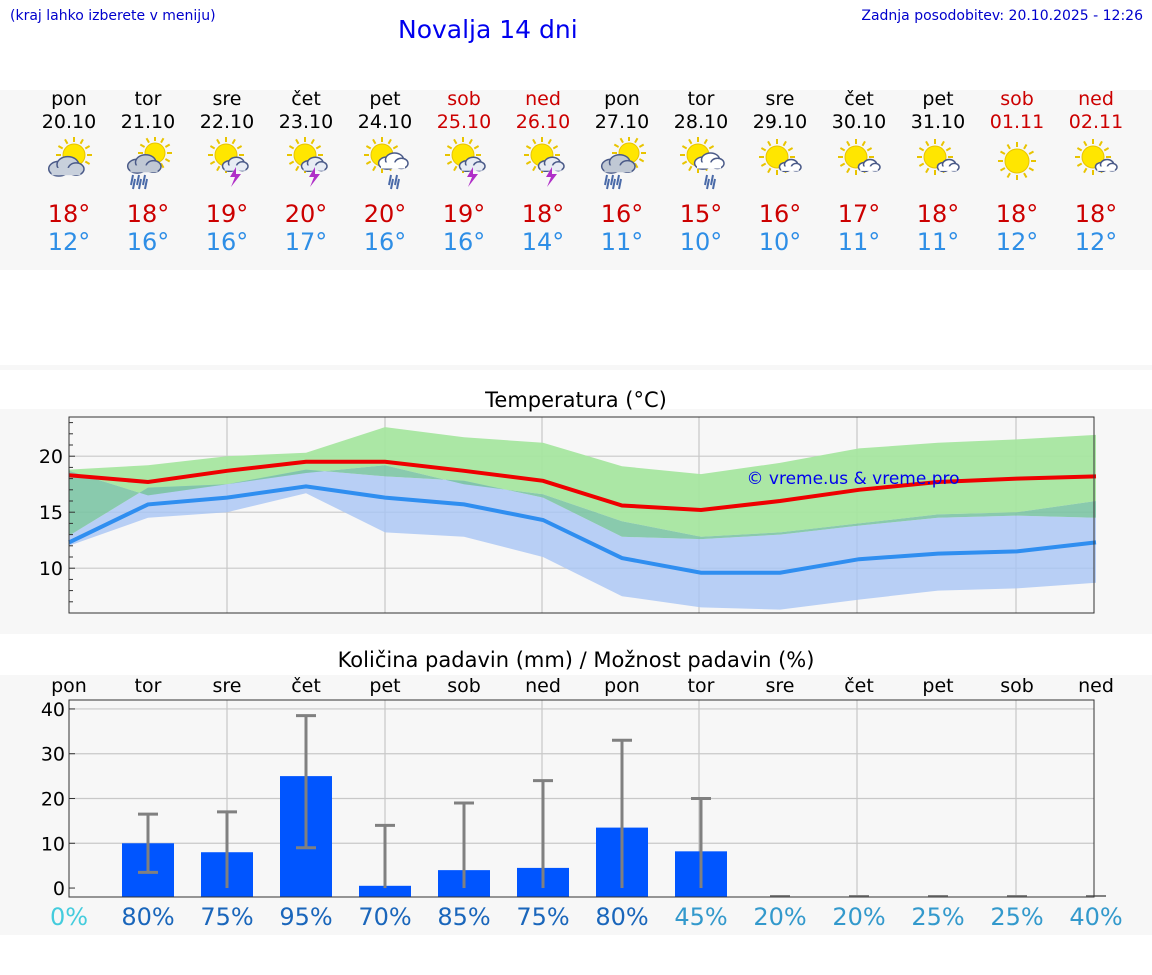 The width and height of the screenshot is (1152, 975). Describe the element at coordinates (852, 479) in the screenshot. I see `watermark: © vreme.us & vreme.pro` at that location.